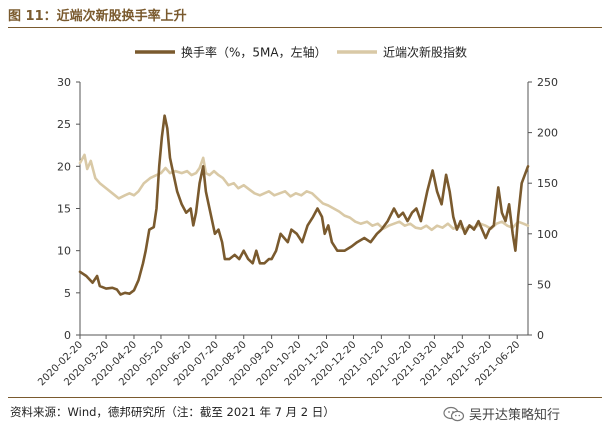 This screenshot has width=610, height=433. What do you see at coordinates (64, 251) in the screenshot?
I see `y-left-tick-label: 10` at bounding box center [64, 251].